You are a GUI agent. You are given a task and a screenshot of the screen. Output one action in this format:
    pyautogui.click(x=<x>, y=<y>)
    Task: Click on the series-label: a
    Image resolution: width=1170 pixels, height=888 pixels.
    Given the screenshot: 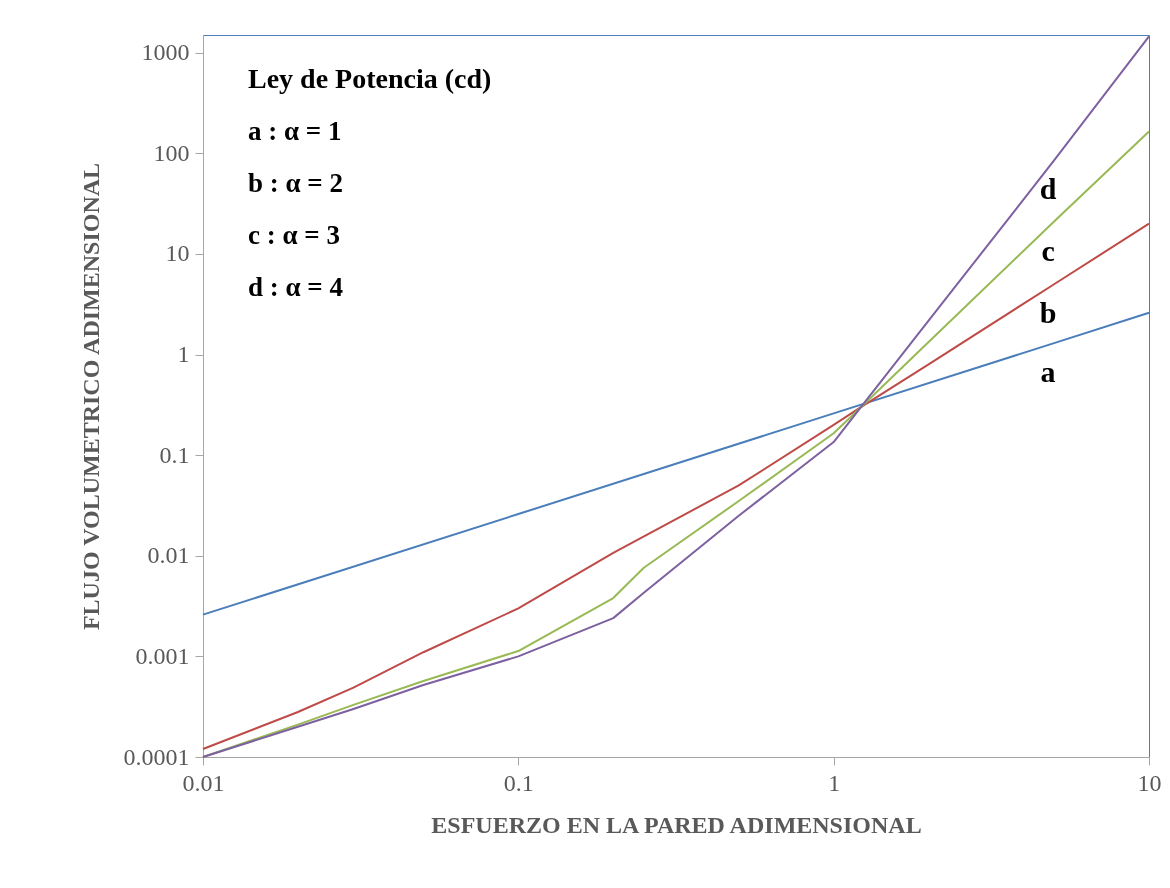 What is the action you would take?
    pyautogui.click(x=1048, y=372)
    